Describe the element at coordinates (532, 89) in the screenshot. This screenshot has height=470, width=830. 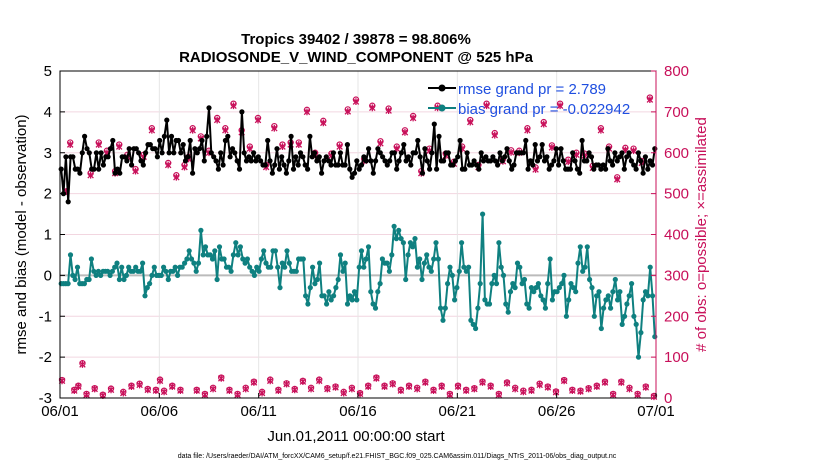
I see `legend-rmse-label: rmse grand pr = 2.789` at that location.